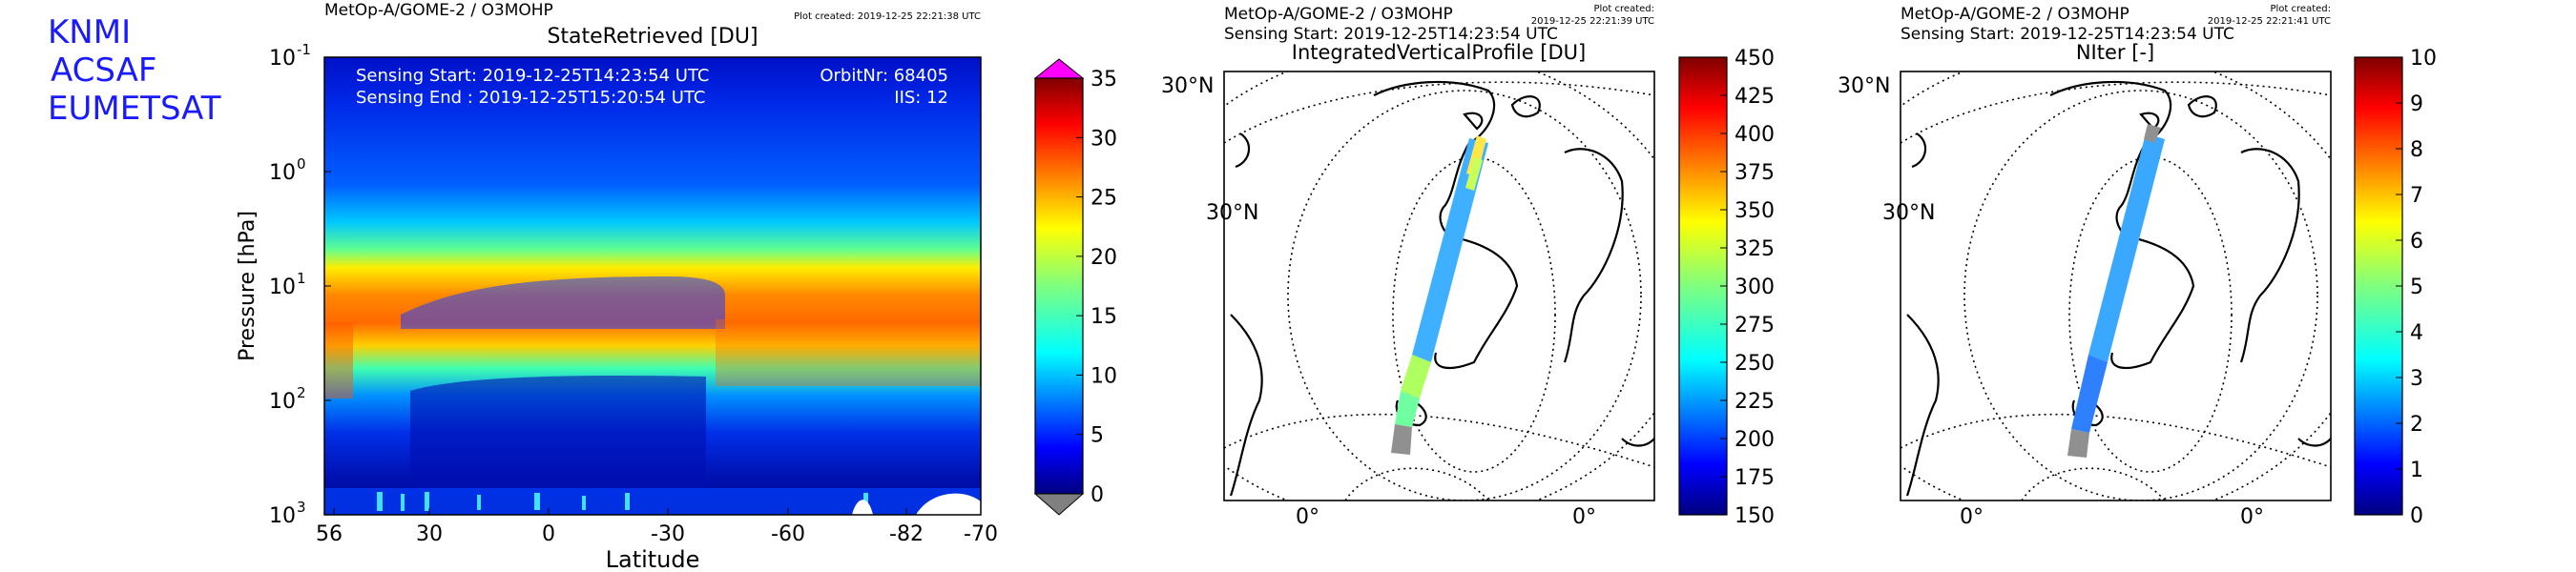 The width and height of the screenshot is (2576, 572). I want to click on chart-title: StateRetrieved [DU], so click(652, 37).